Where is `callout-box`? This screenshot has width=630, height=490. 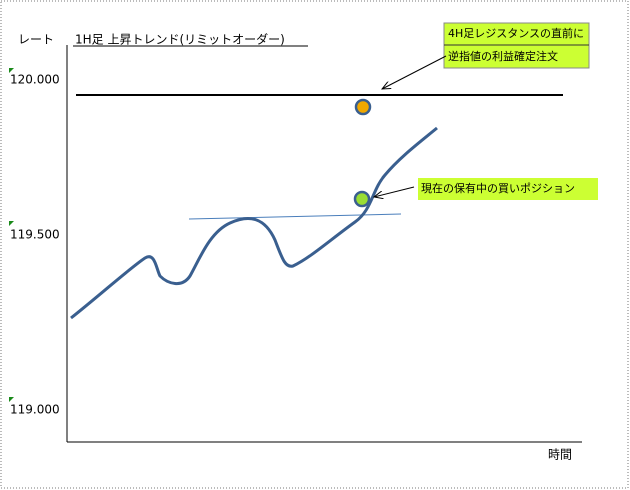
callout-box is located at coordinates (508, 189).